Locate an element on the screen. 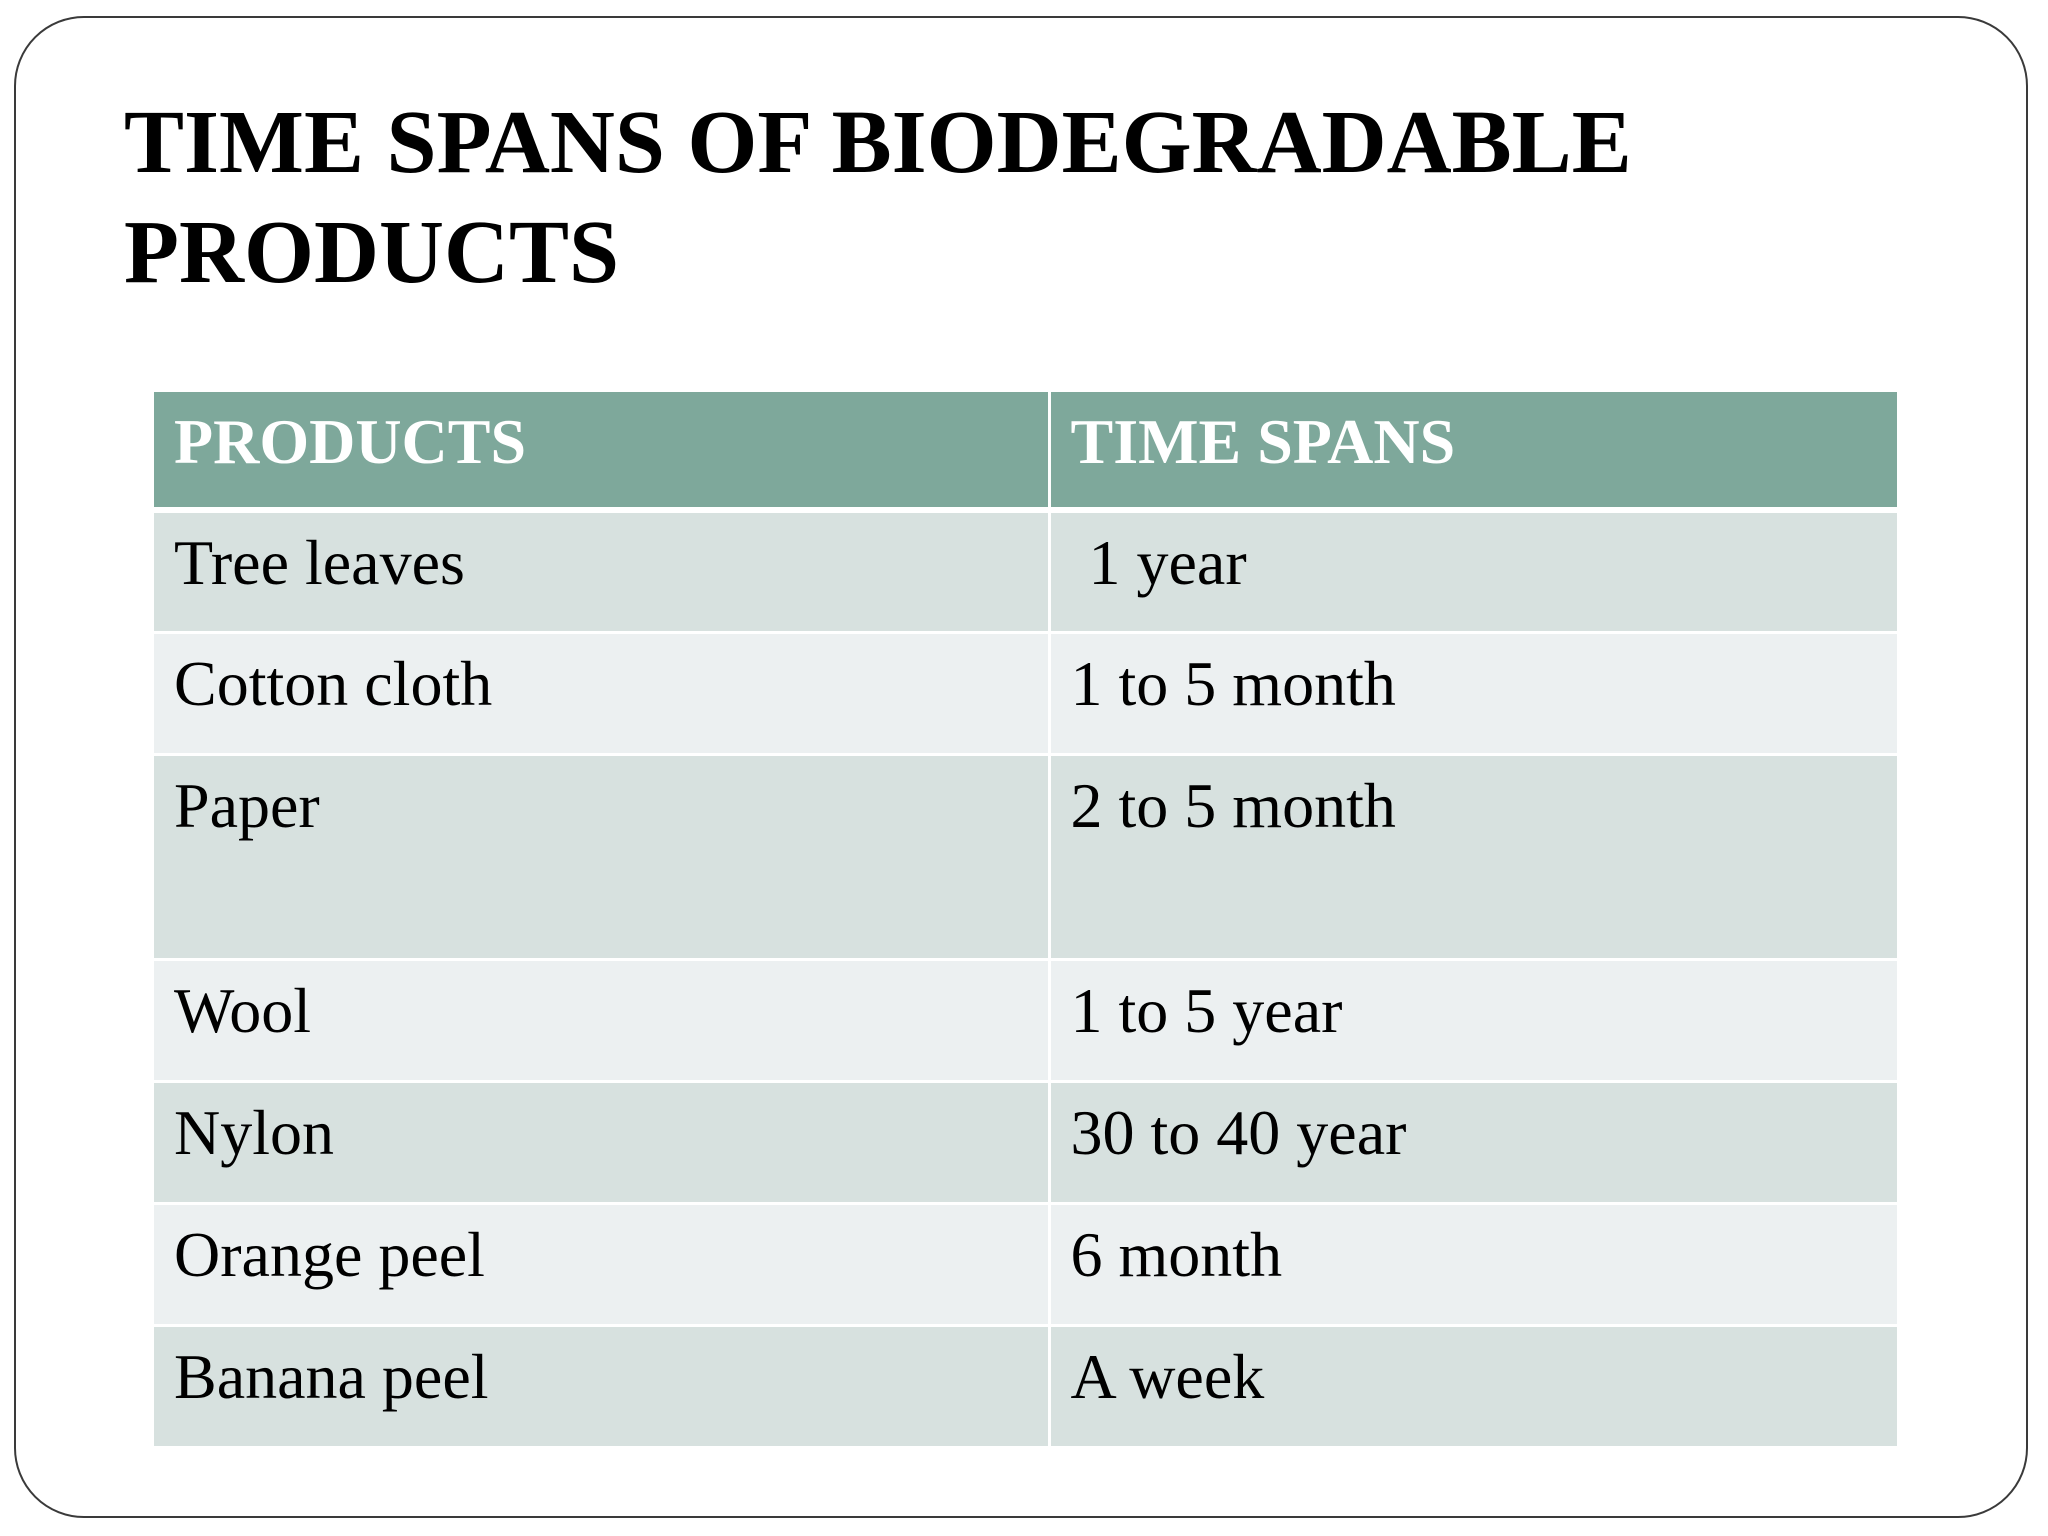 The width and height of the screenshot is (2048, 1536). product-cell: Banana peel is located at coordinates (601, 1387).